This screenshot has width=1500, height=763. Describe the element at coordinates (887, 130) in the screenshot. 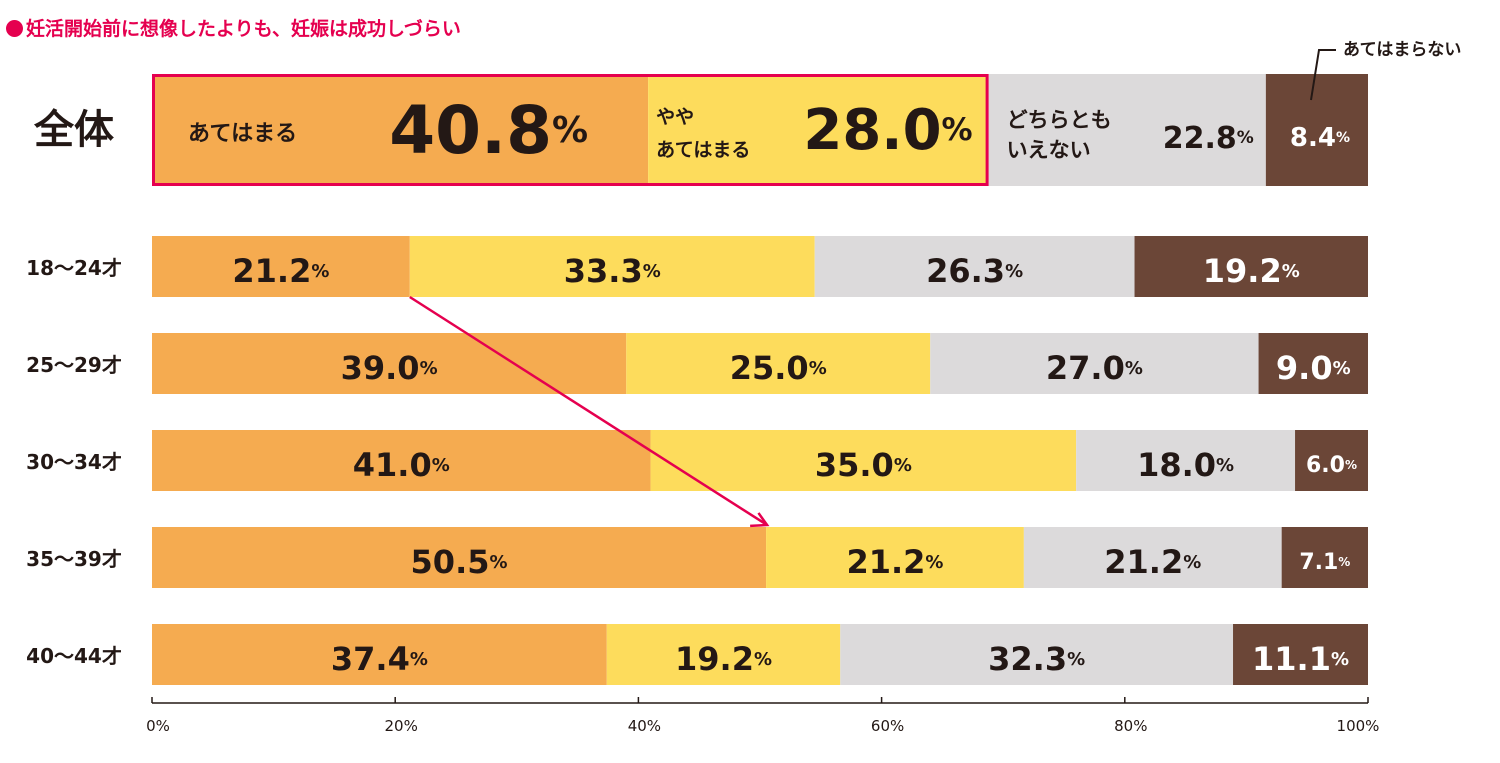

I see `data-label: 28.0%` at that location.